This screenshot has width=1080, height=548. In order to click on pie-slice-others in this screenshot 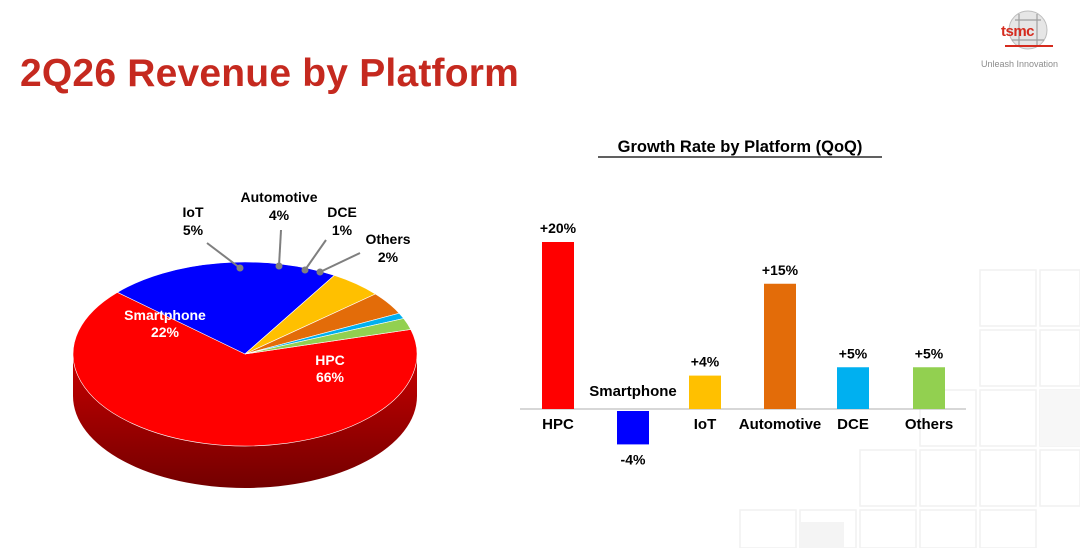, I will do `click(328, 336)`.